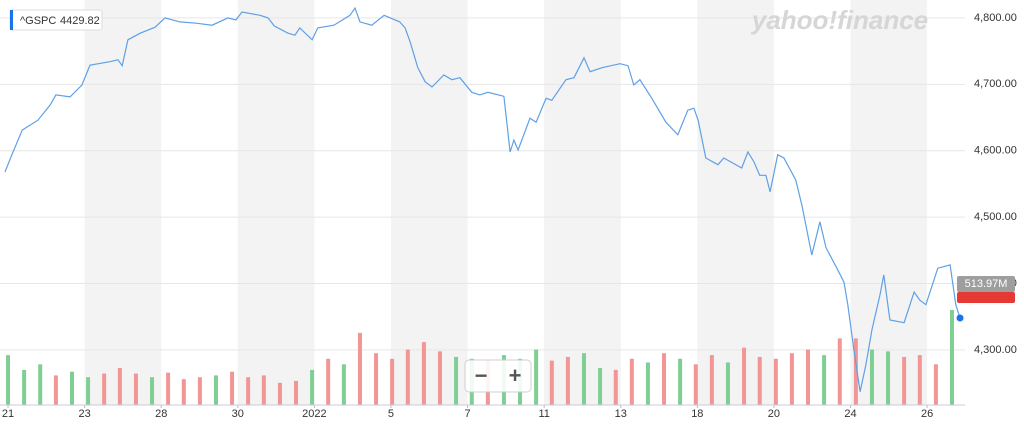 The width and height of the screenshot is (1024, 429). Describe the element at coordinates (11, 20) in the screenshot. I see `badge-accent` at that location.